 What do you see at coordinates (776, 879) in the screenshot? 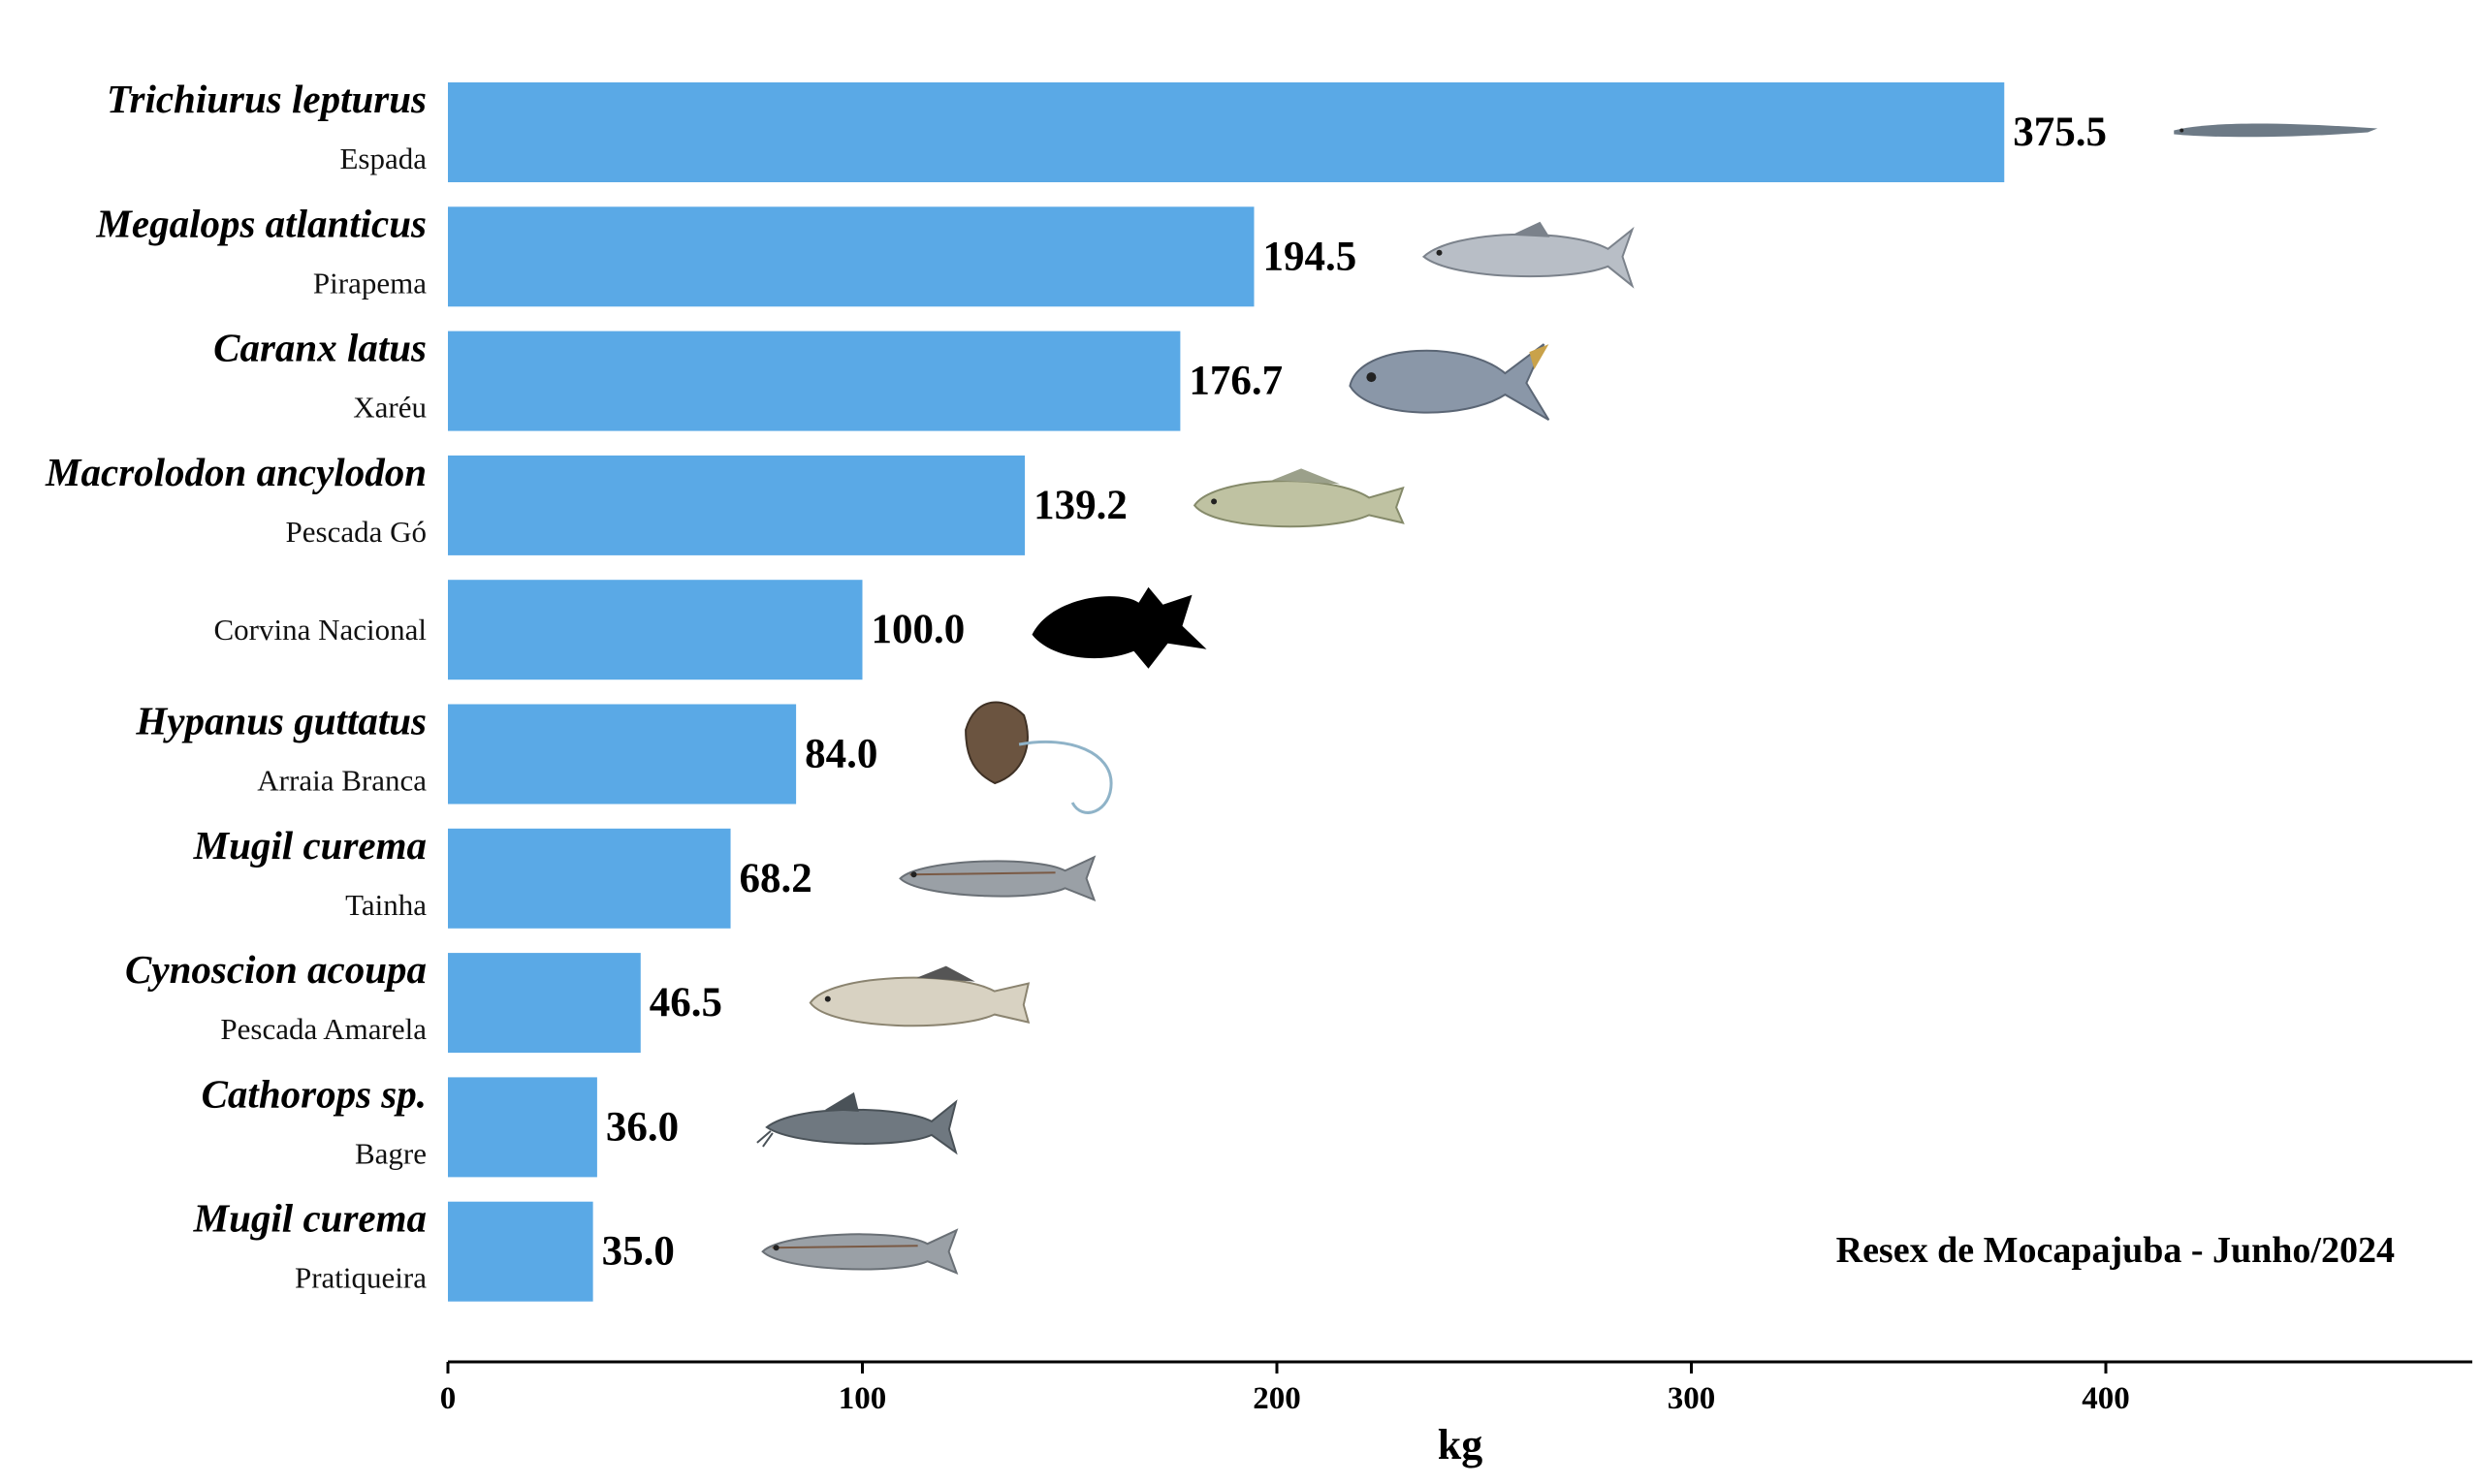
I see `value-label: 68.2` at bounding box center [776, 879].